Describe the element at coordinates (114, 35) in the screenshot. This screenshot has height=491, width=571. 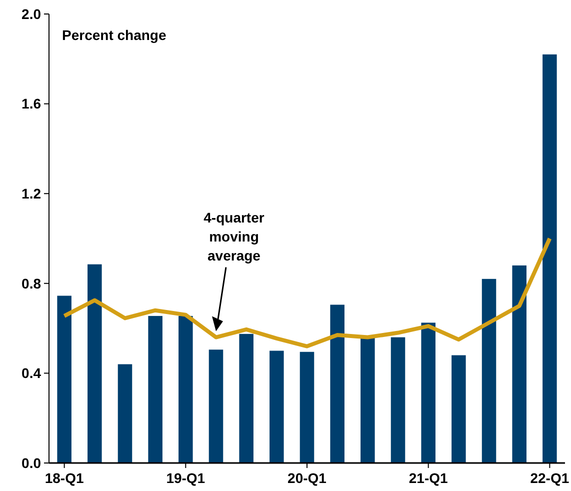
I see `y-axis-title: Percent change` at that location.